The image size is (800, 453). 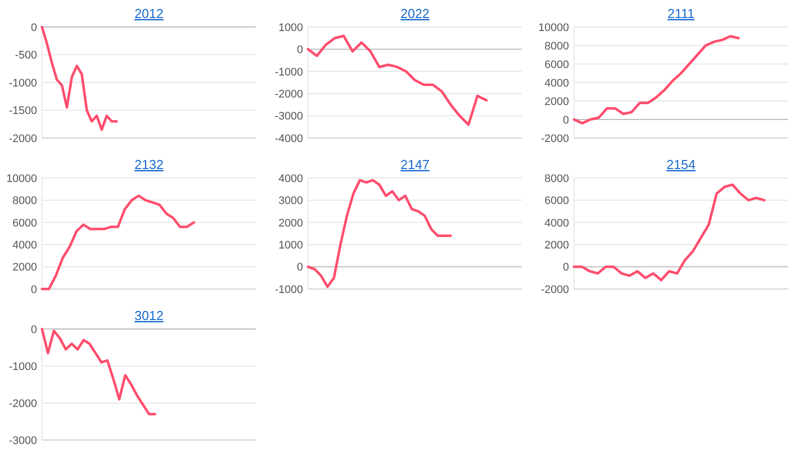 I want to click on chart-title: 2132, so click(x=149, y=164).